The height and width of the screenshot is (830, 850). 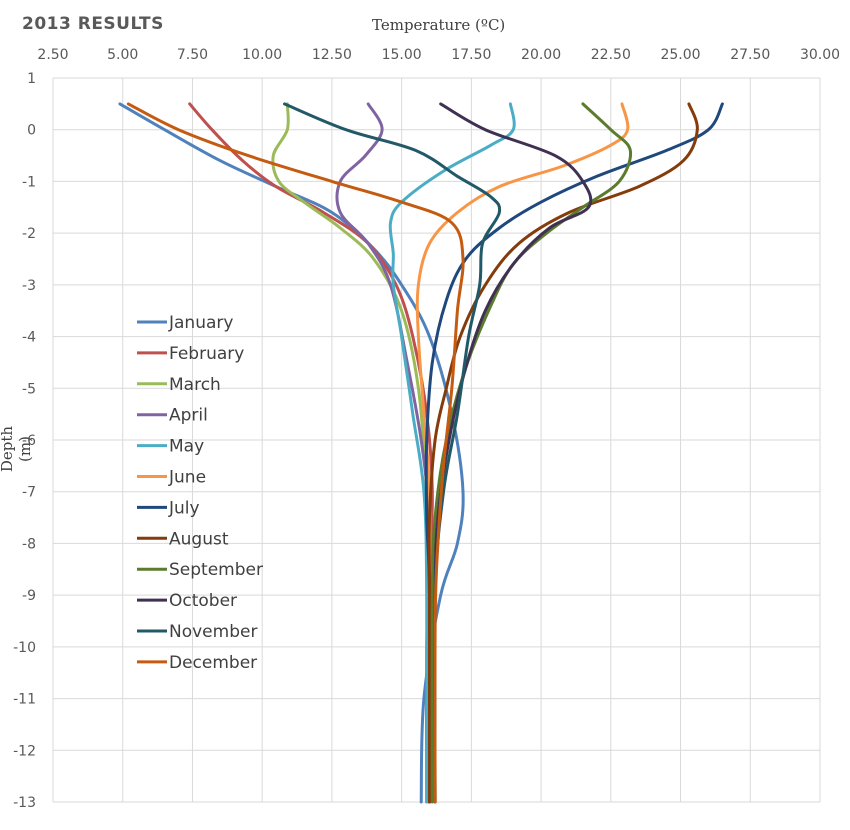 I want to click on legend-label-july: July, so click(x=184, y=508).